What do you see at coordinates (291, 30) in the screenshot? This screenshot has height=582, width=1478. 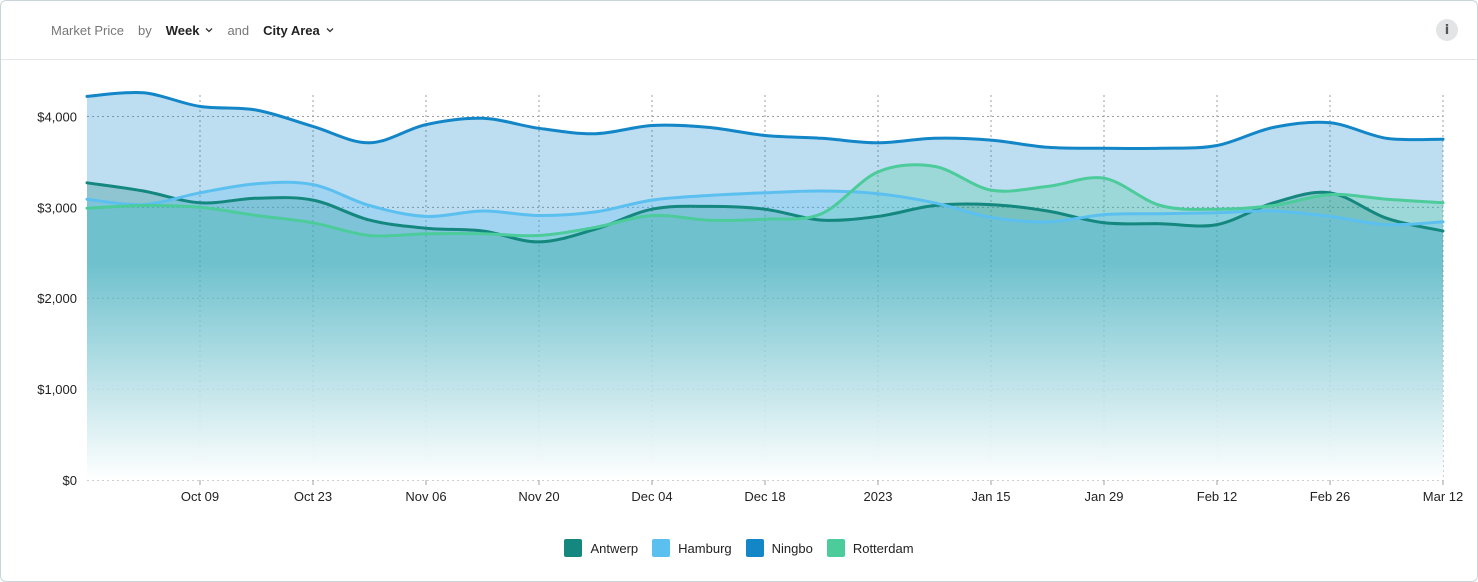 I see `group2-value: City Area` at bounding box center [291, 30].